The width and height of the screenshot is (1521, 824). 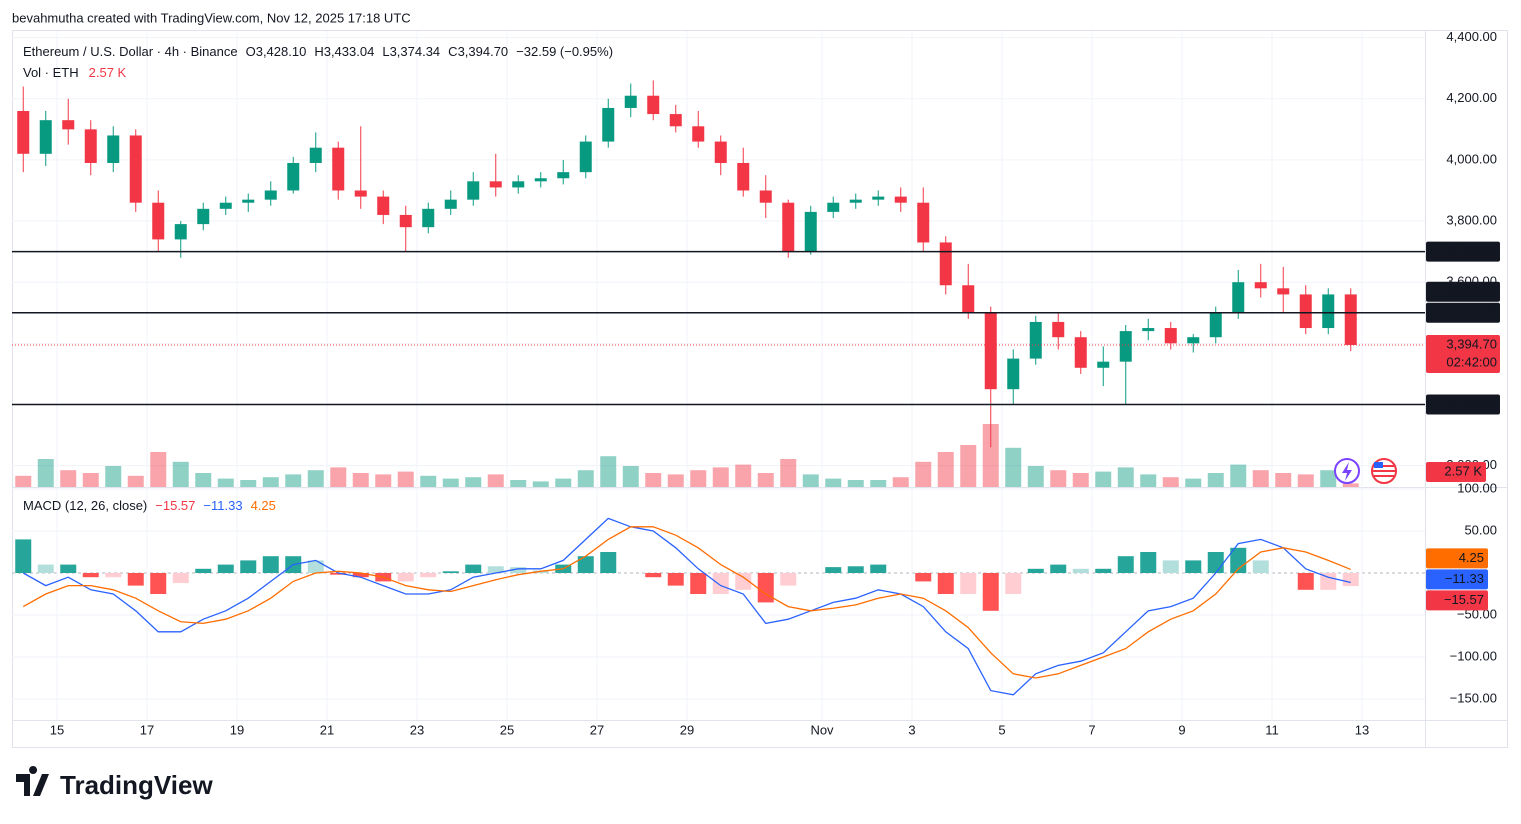 What do you see at coordinates (1463, 470) in the screenshot?
I see `volume-badge-label: 2.57 K` at bounding box center [1463, 470].